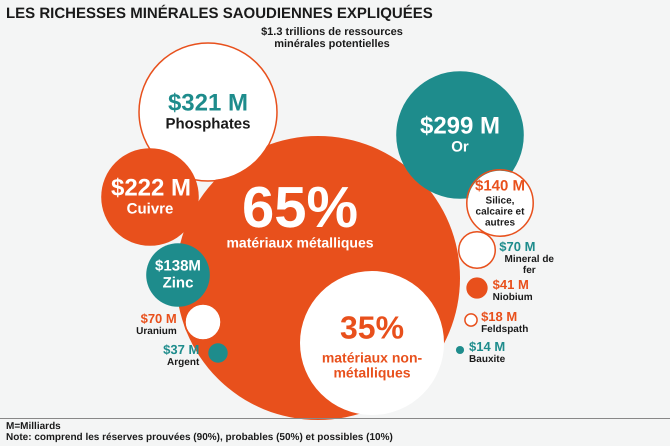 This screenshot has height=446, width=670. I want to click on text: LES RICHESSES MINÉRALES SAOUDIENNES EXPLIQUÉES, so click(219, 13).